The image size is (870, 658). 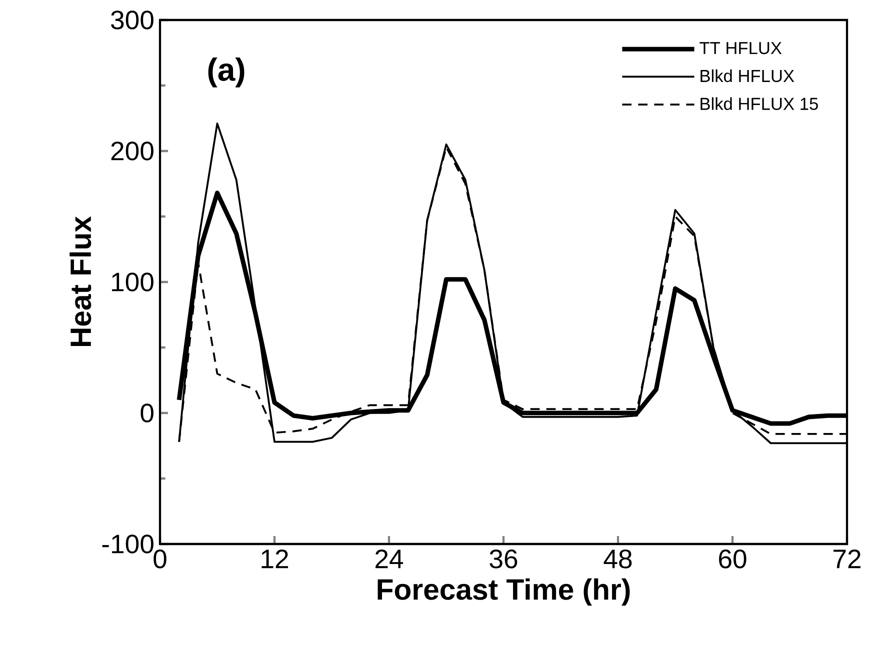 I want to click on y-tick-label: 200, so click(x=132, y=151).